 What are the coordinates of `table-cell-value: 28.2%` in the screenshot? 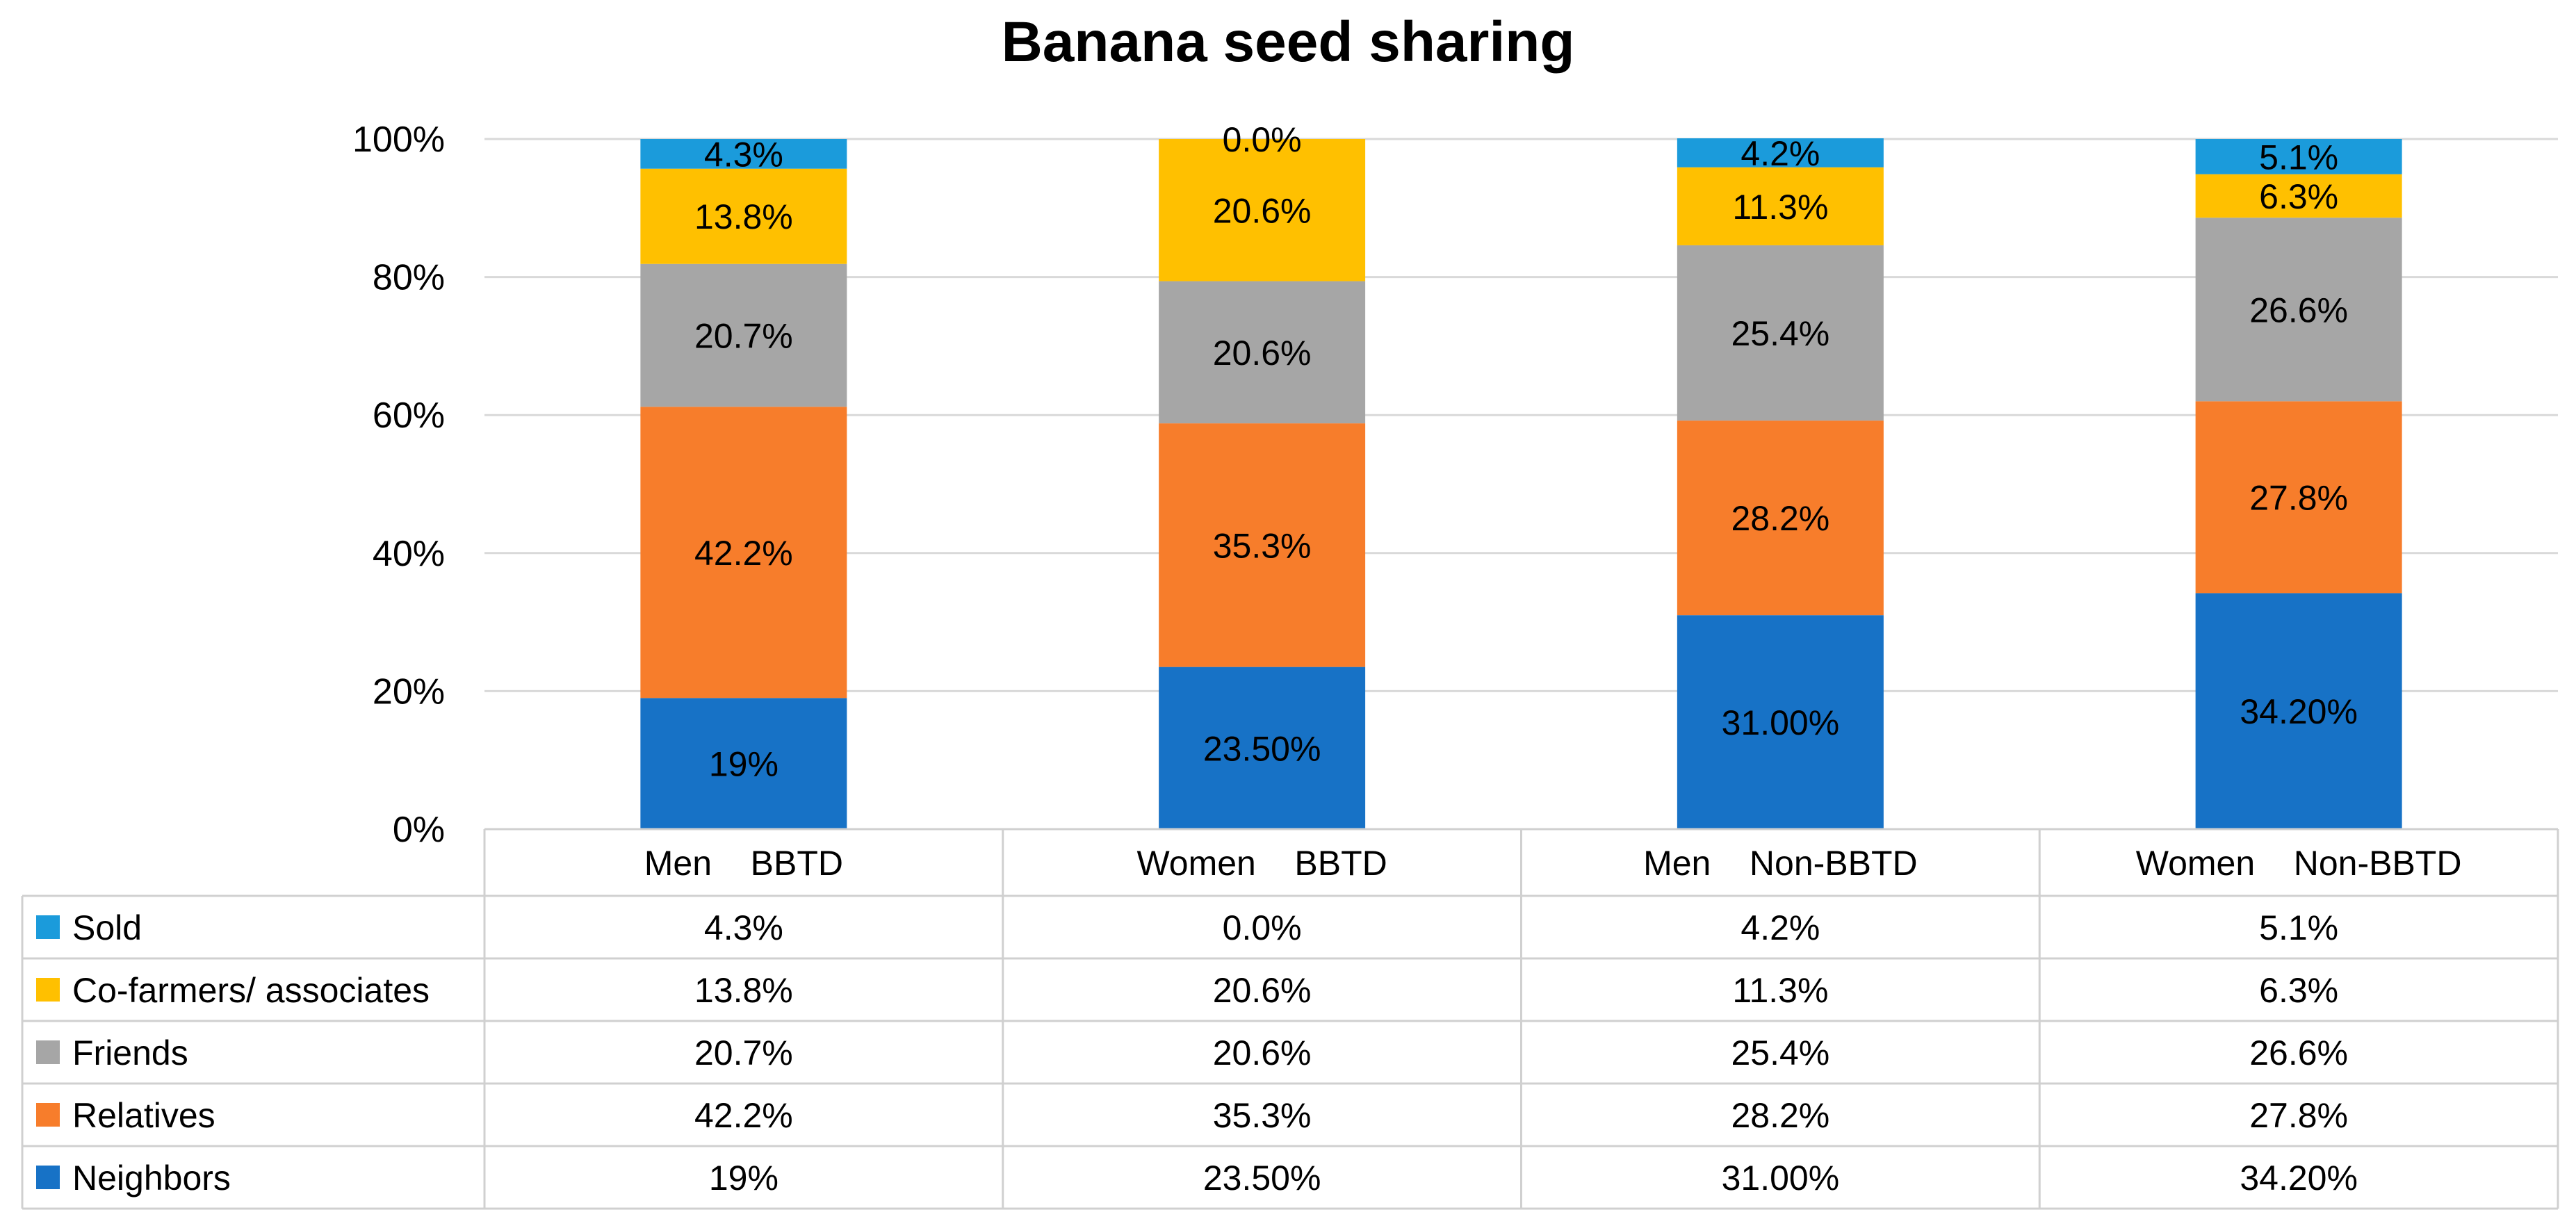 It's located at (1780, 1115).